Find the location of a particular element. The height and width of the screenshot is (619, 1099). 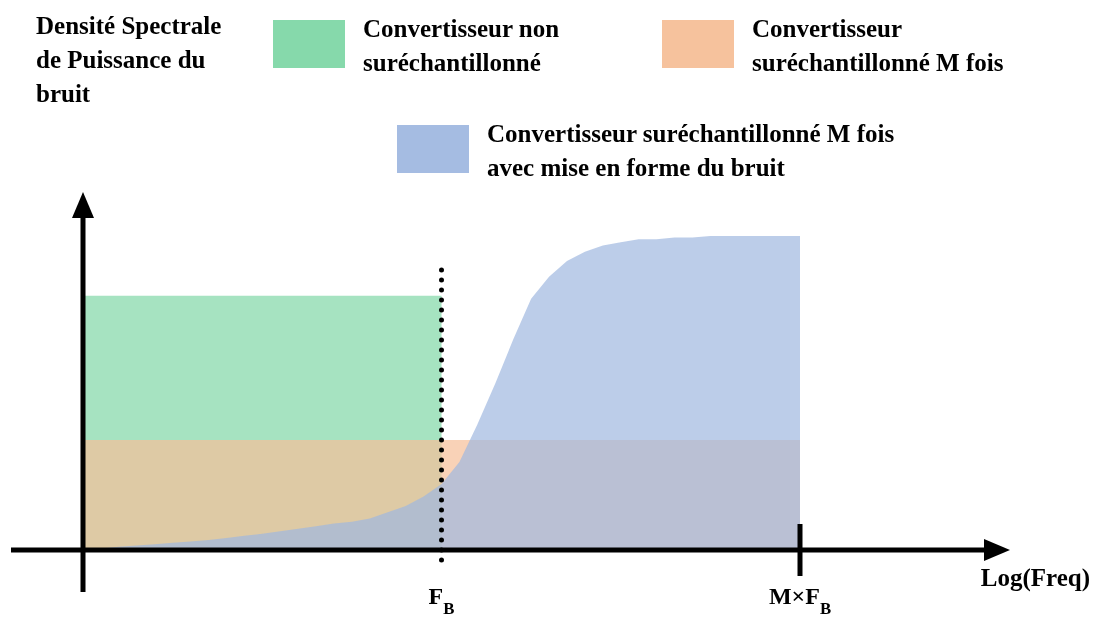

x-tick-label: M×F$_{B}$ is located at coordinates (800, 600).